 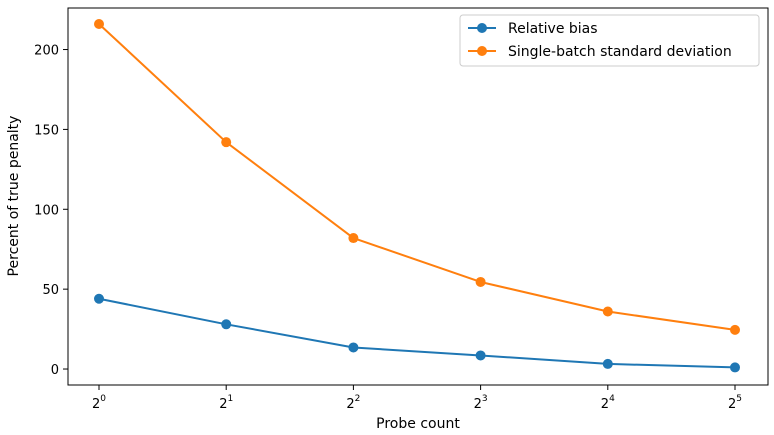 I want to click on y-axis-ticks: 0 50 100 150 200, so click(x=51, y=211).